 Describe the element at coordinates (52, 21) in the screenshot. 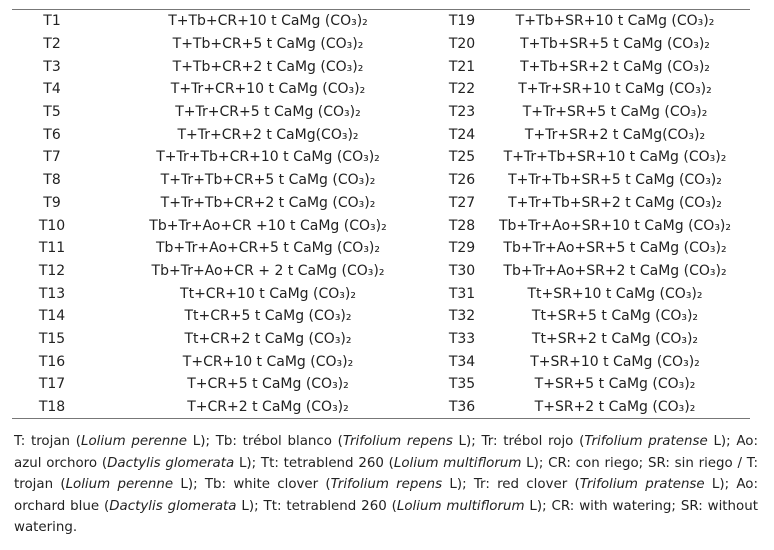

I see `treatment-code: T1` at that location.